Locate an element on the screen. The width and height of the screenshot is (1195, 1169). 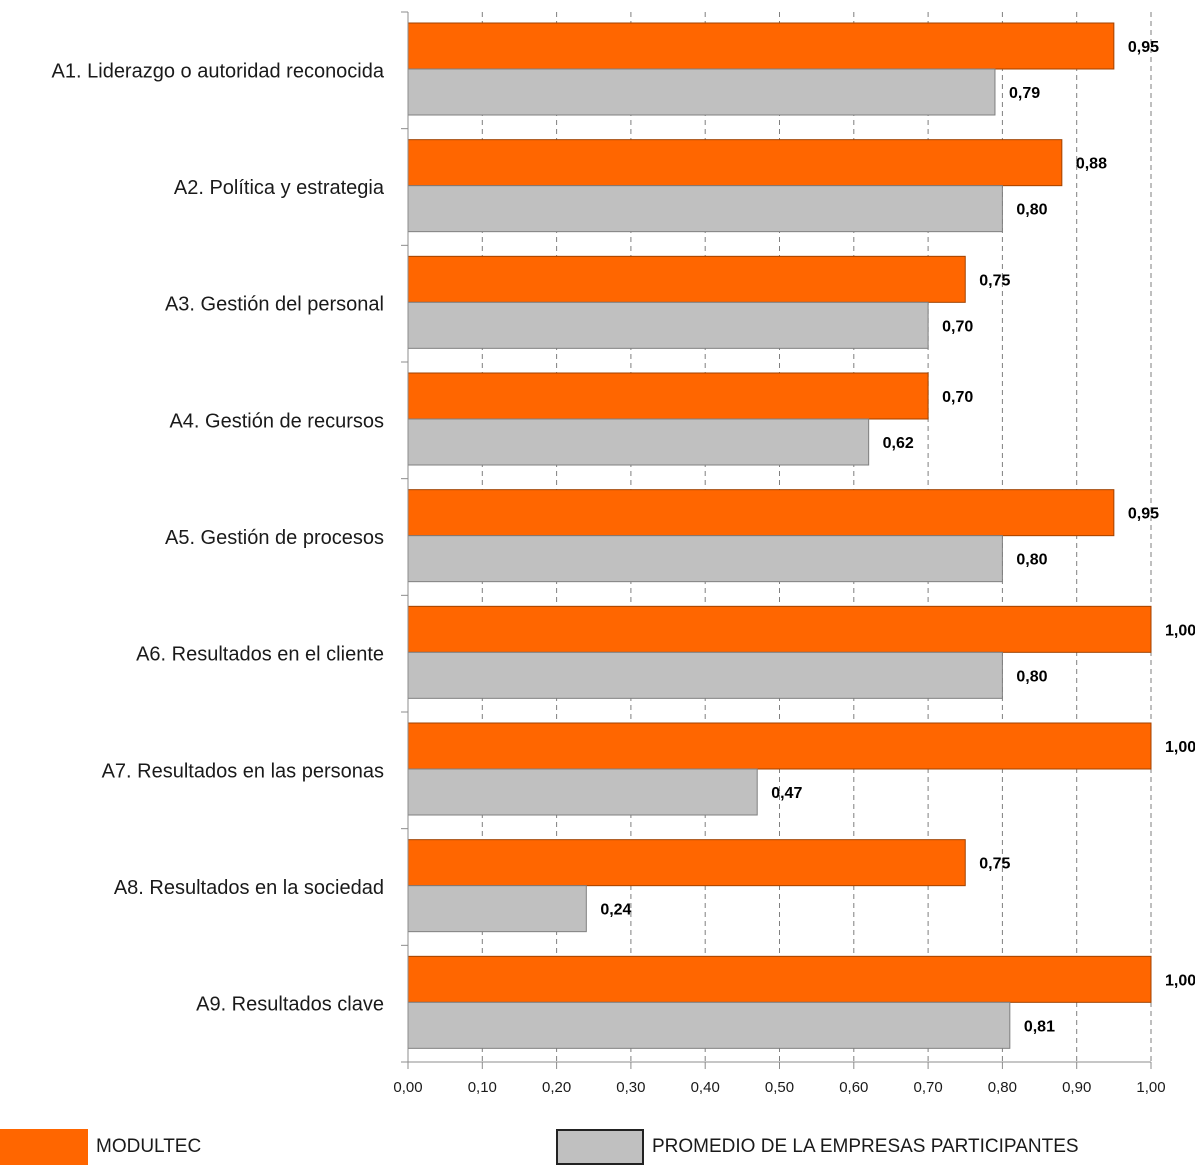
x-tick-label-9: 0,90 is located at coordinates (1076, 1087).